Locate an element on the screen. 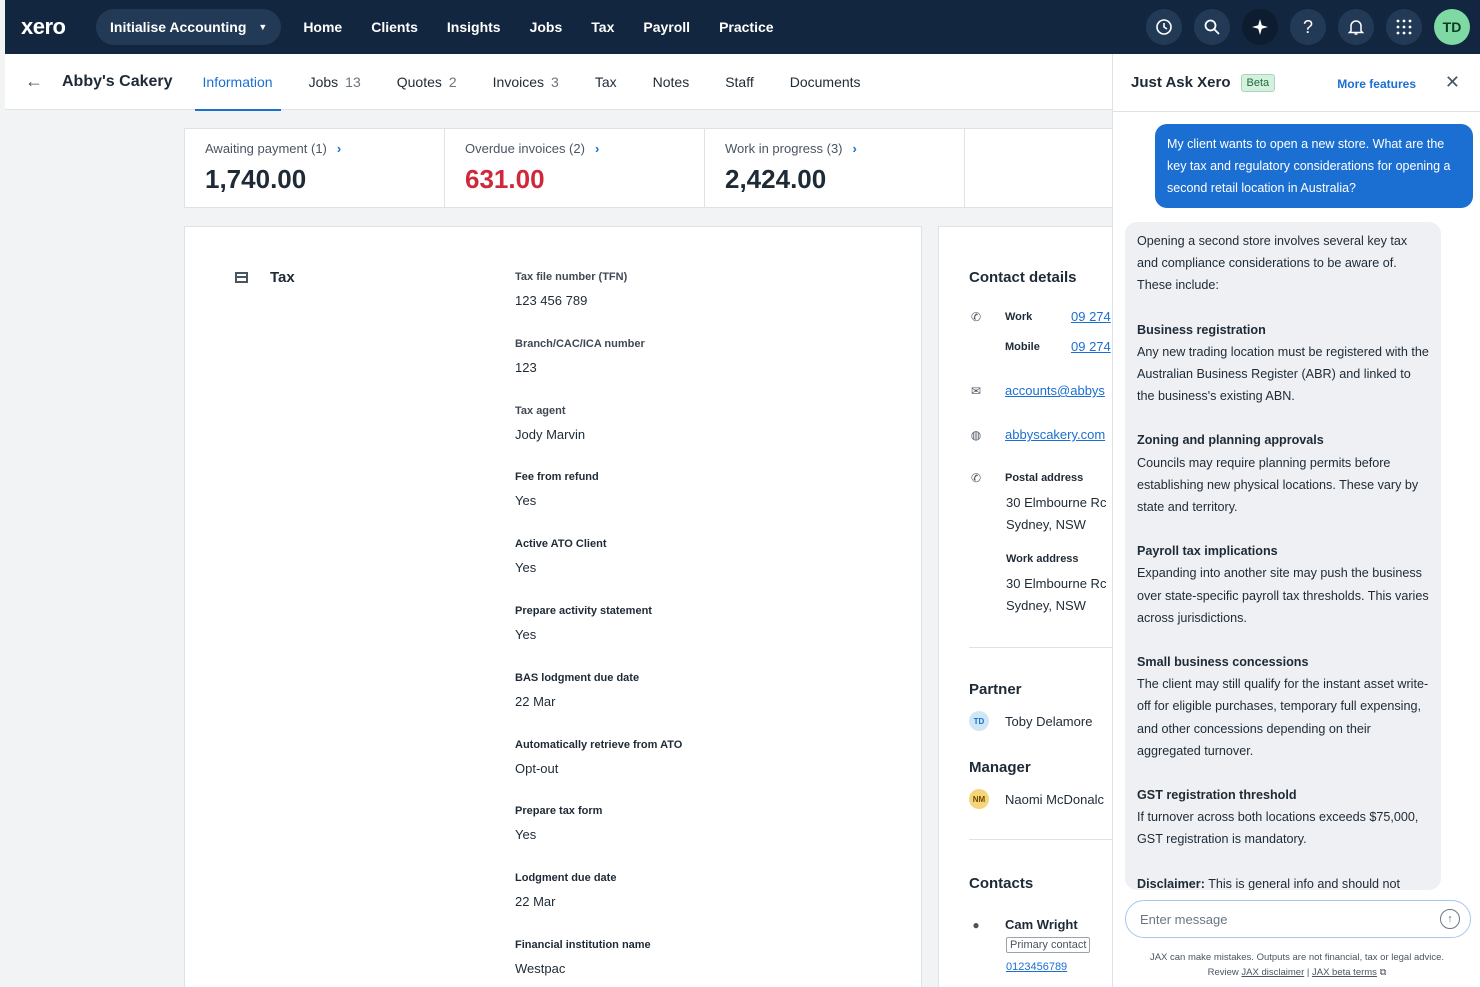 The height and width of the screenshot is (987, 1480). tab-information: Information is located at coordinates (238, 82).